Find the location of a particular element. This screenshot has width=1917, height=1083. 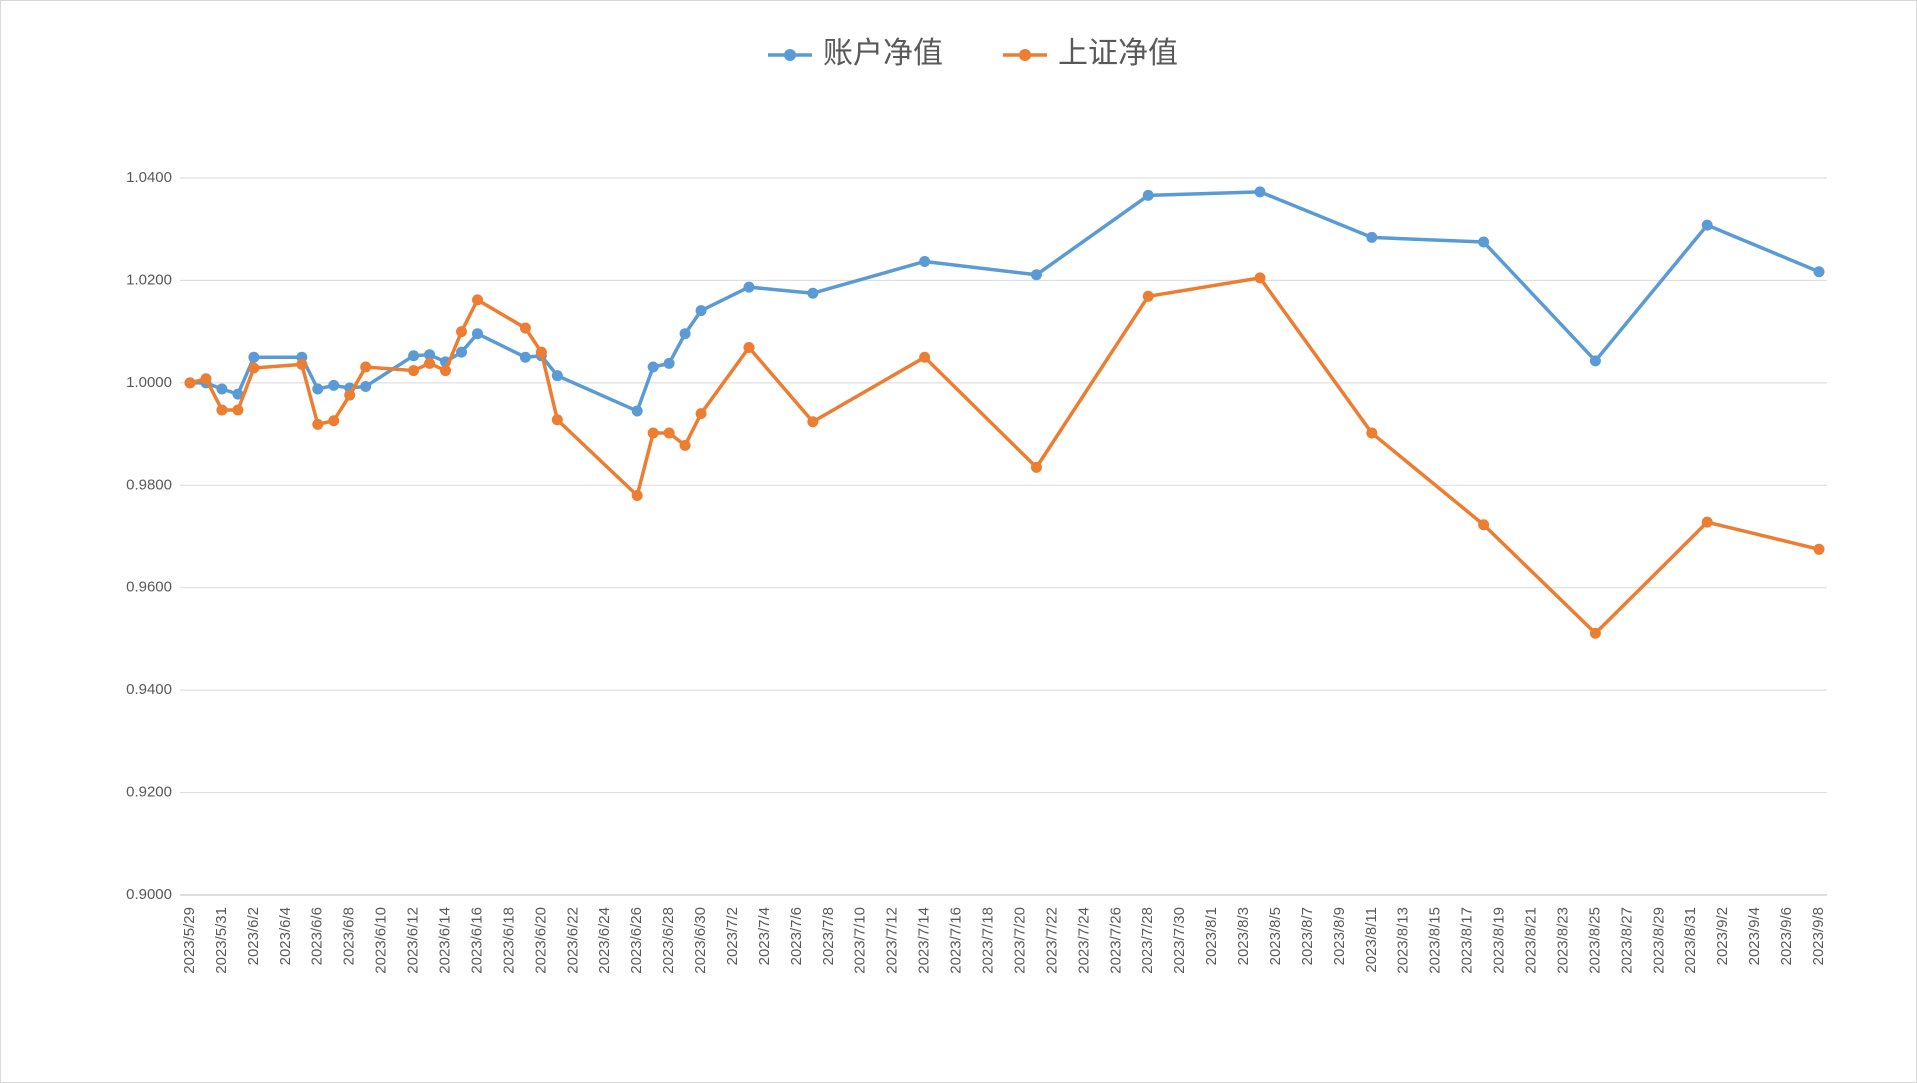

x-tick-label: 2023/6/22 is located at coordinates (572, 940).